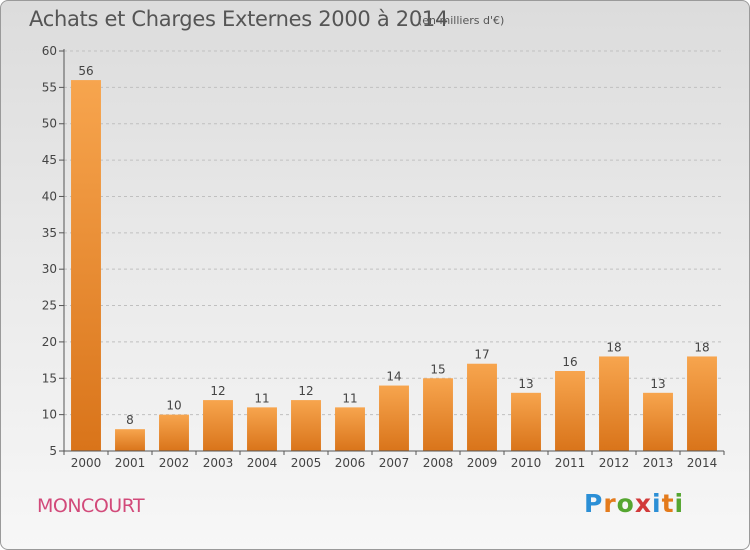 The image size is (750, 550). What do you see at coordinates (49, 269) in the screenshot?
I see `y-tick-label: 30` at bounding box center [49, 269].